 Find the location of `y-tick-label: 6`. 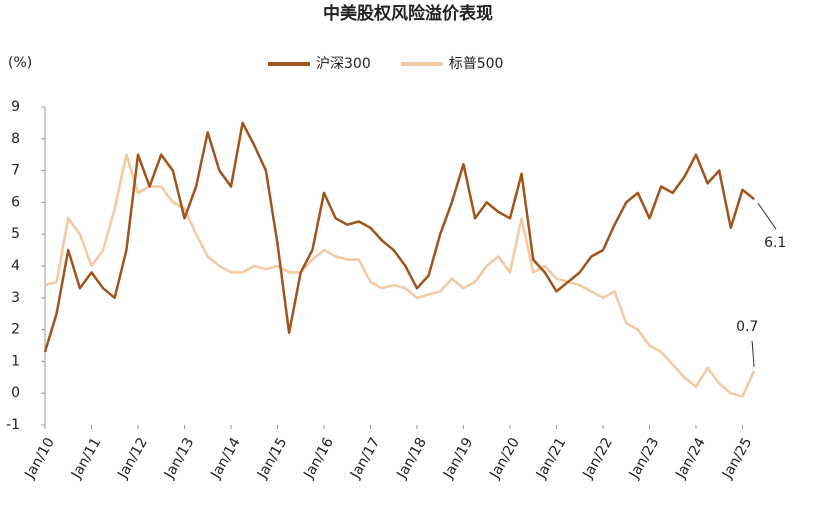

y-tick-label: 6 is located at coordinates (15, 202).